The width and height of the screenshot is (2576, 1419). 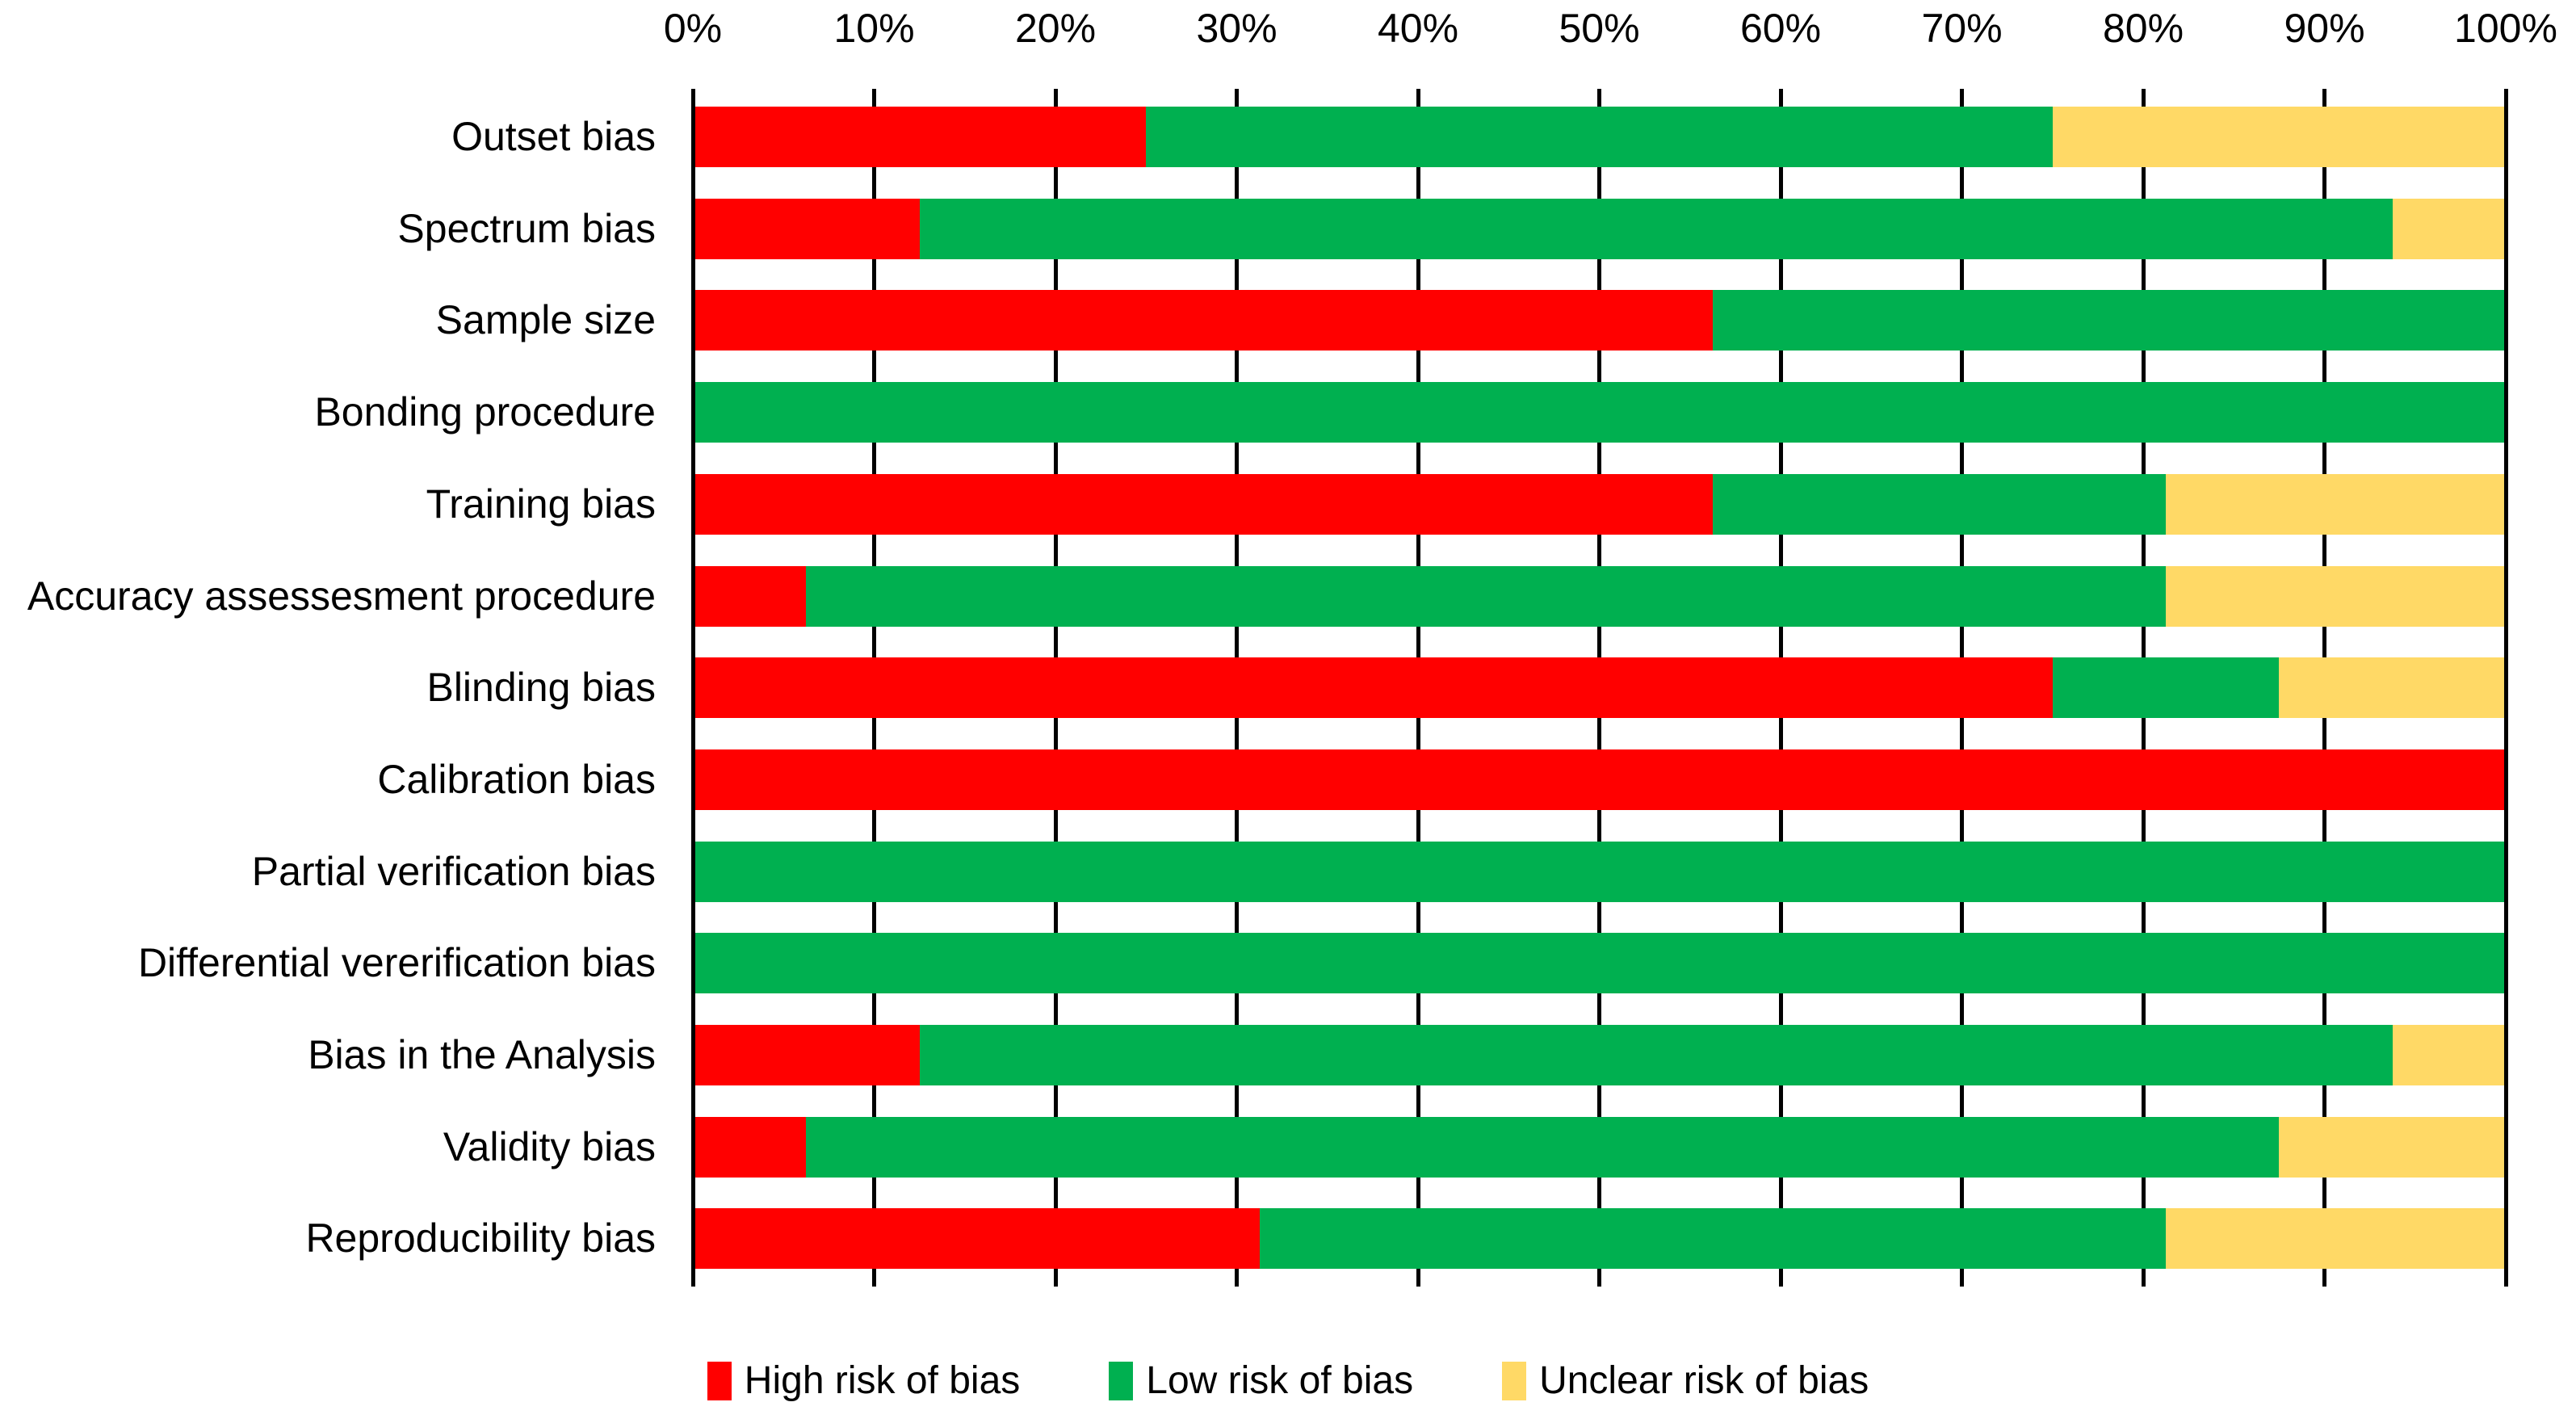 What do you see at coordinates (541, 688) in the screenshot?
I see `category-label: Blinding bias` at bounding box center [541, 688].